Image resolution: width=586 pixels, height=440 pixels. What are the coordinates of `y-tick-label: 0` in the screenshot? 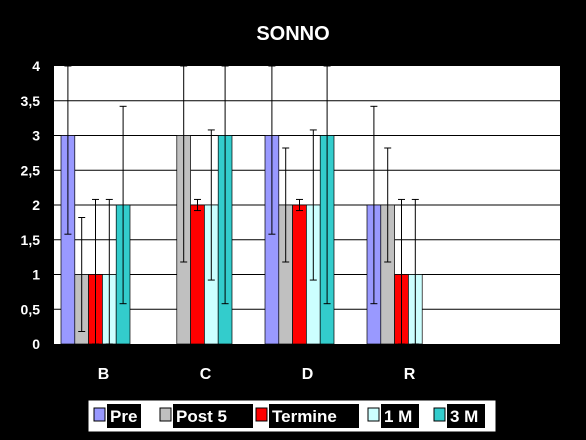 It's located at (36, 344).